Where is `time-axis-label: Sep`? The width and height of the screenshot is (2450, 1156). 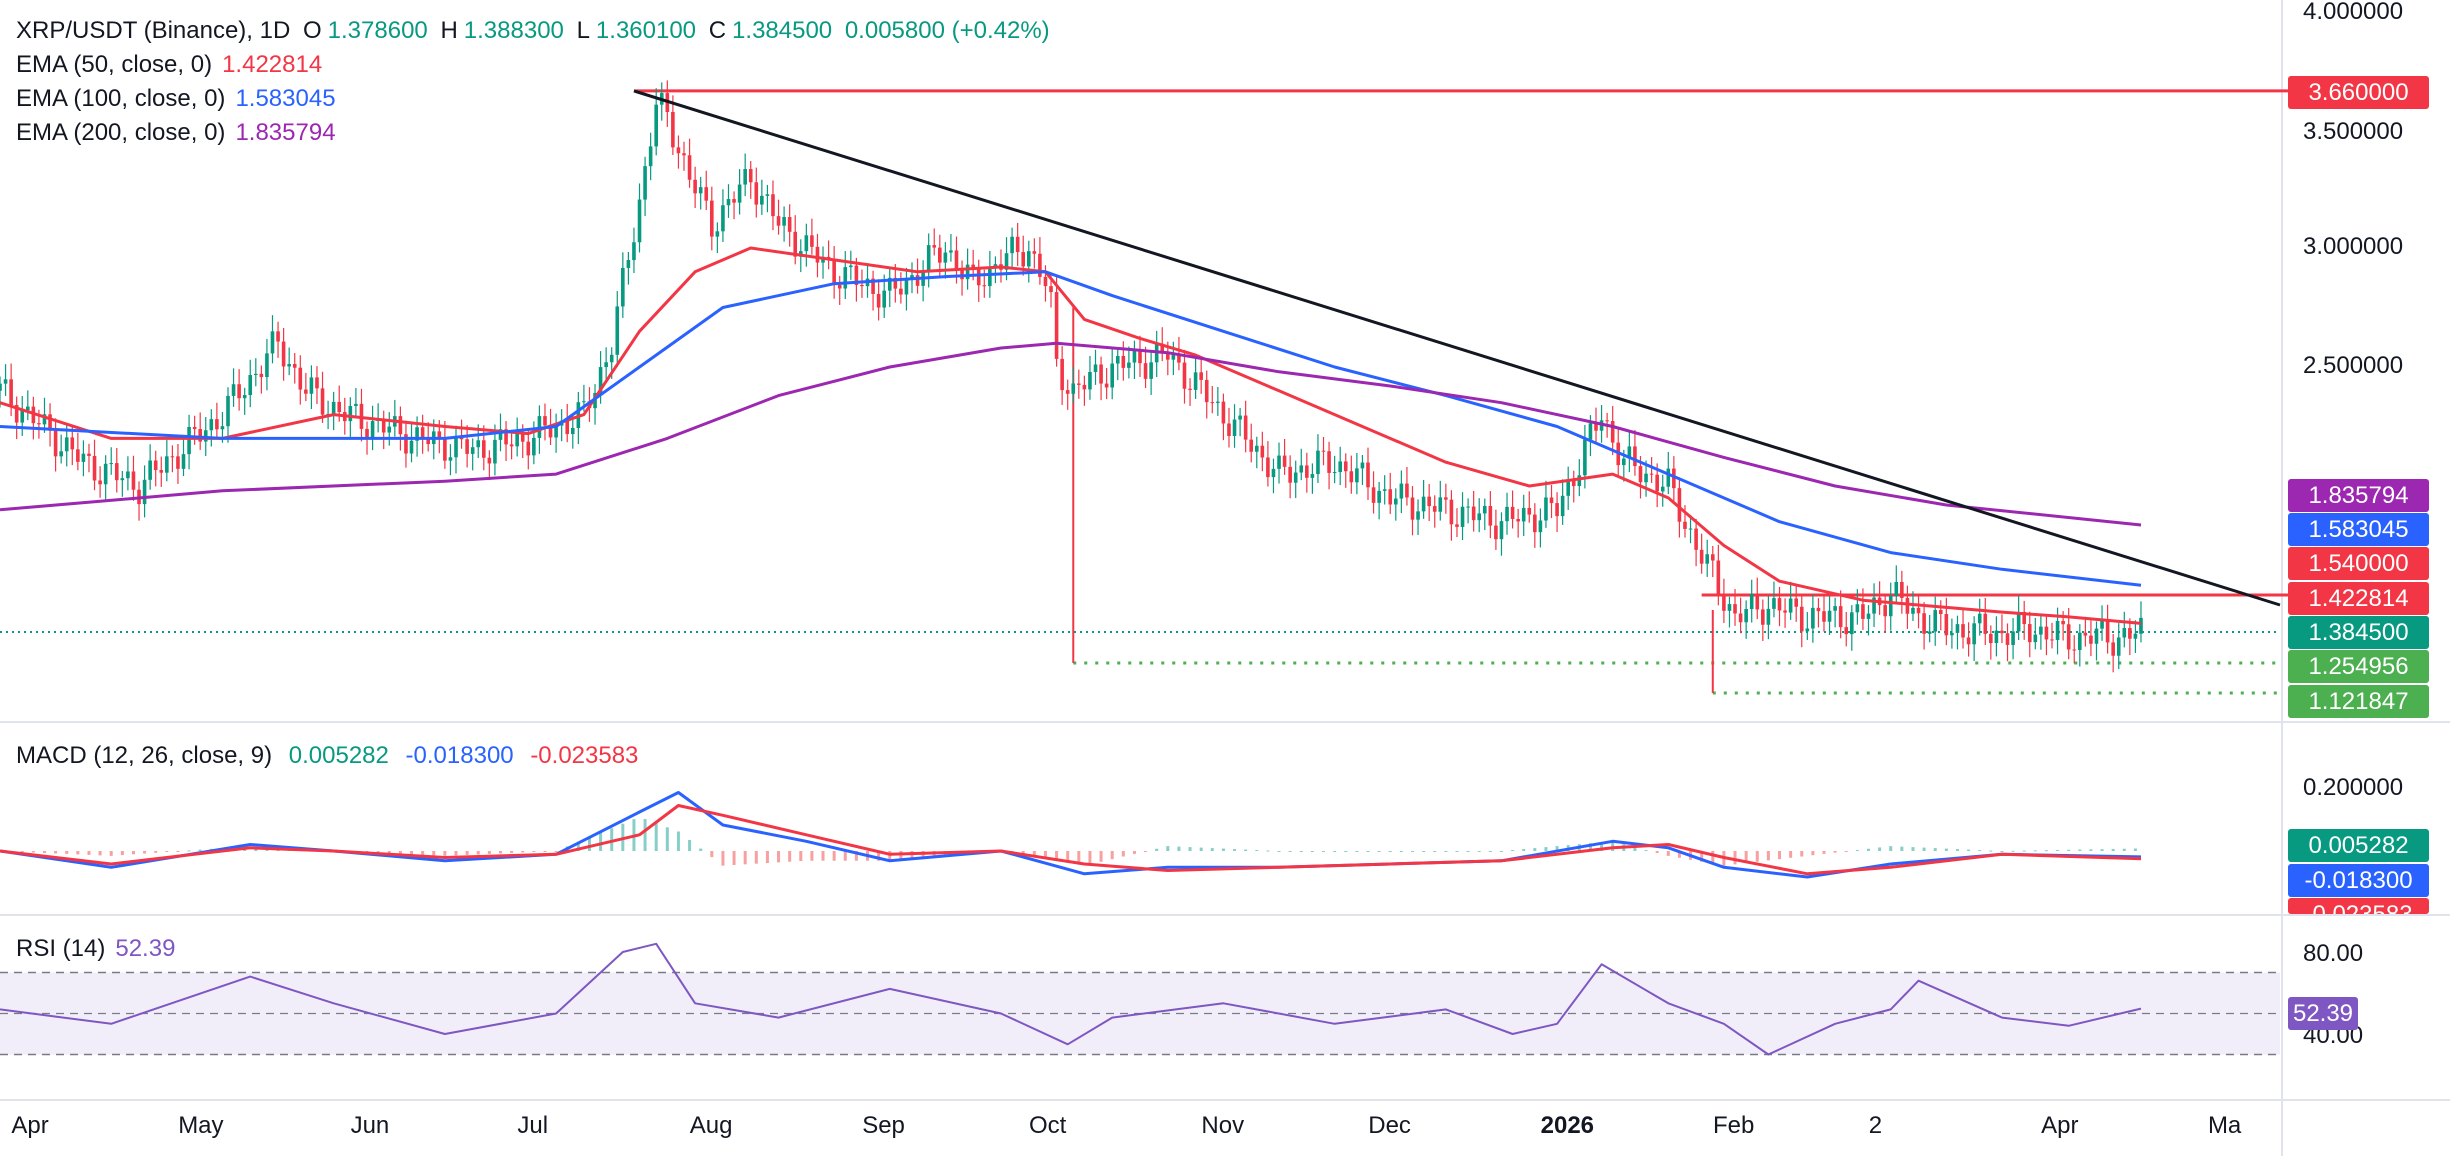
time-axis-label: Sep is located at coordinates (883, 1125).